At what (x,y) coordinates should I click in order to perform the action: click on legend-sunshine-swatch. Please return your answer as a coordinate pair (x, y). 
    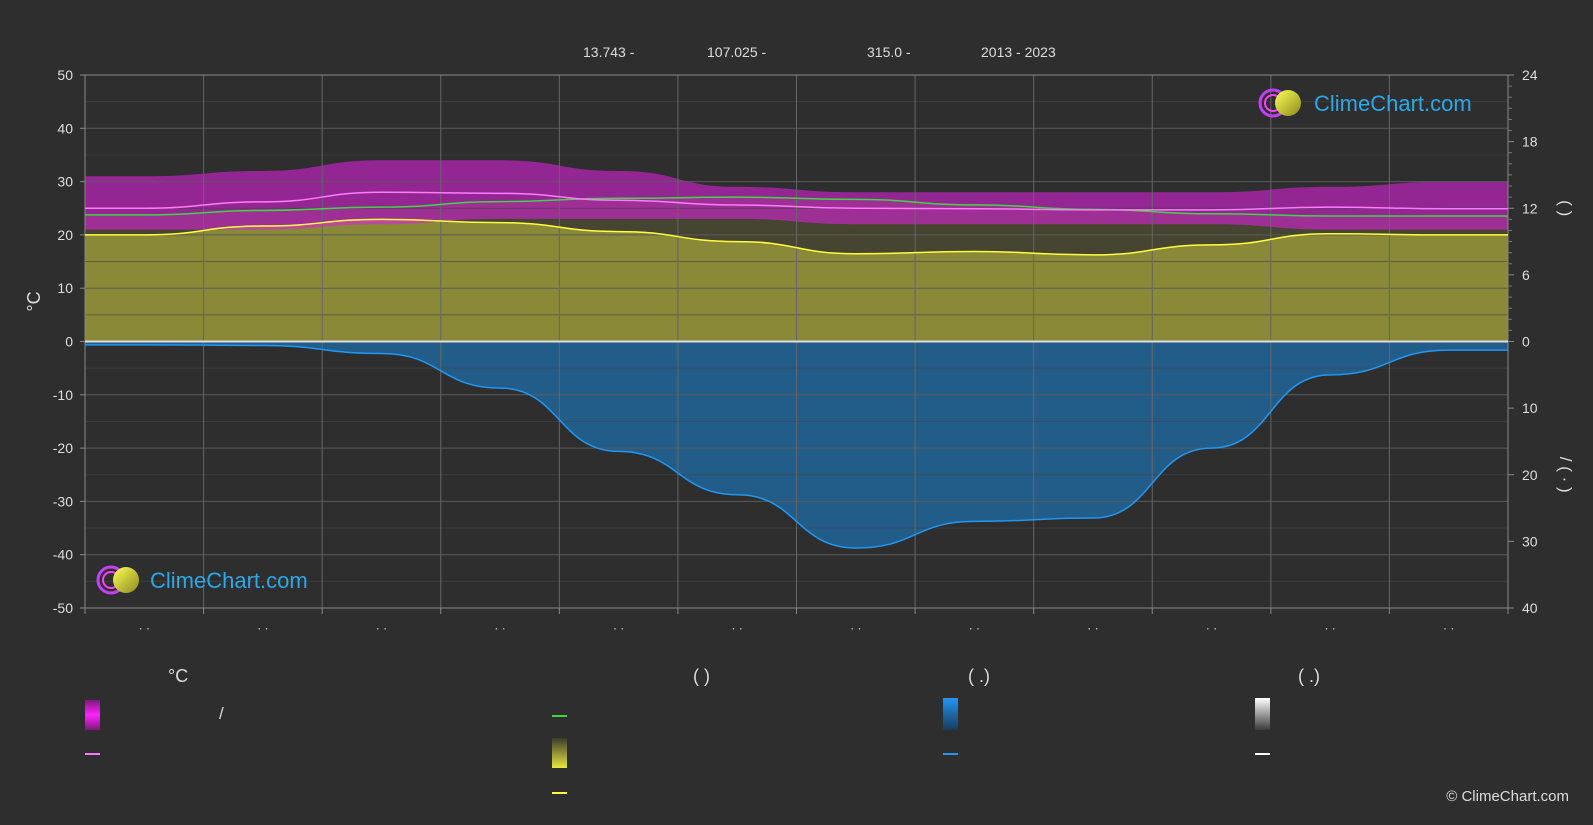
    Looking at the image, I should click on (559, 753).